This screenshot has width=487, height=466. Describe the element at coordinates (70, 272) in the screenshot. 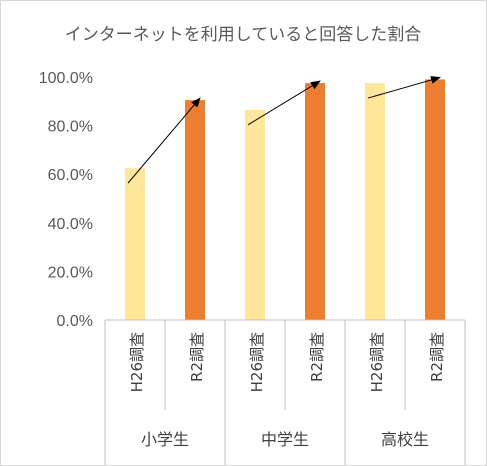

I see `y-tick-label: 20.0%` at that location.